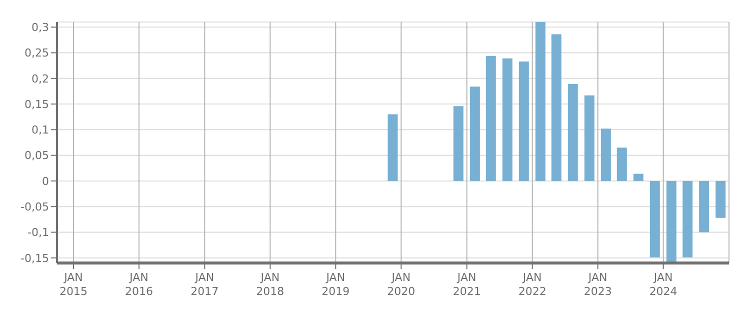 This screenshot has width=751, height=313. Describe the element at coordinates (270, 284) in the screenshot. I see `x-tick-label: JAN 2018` at that location.